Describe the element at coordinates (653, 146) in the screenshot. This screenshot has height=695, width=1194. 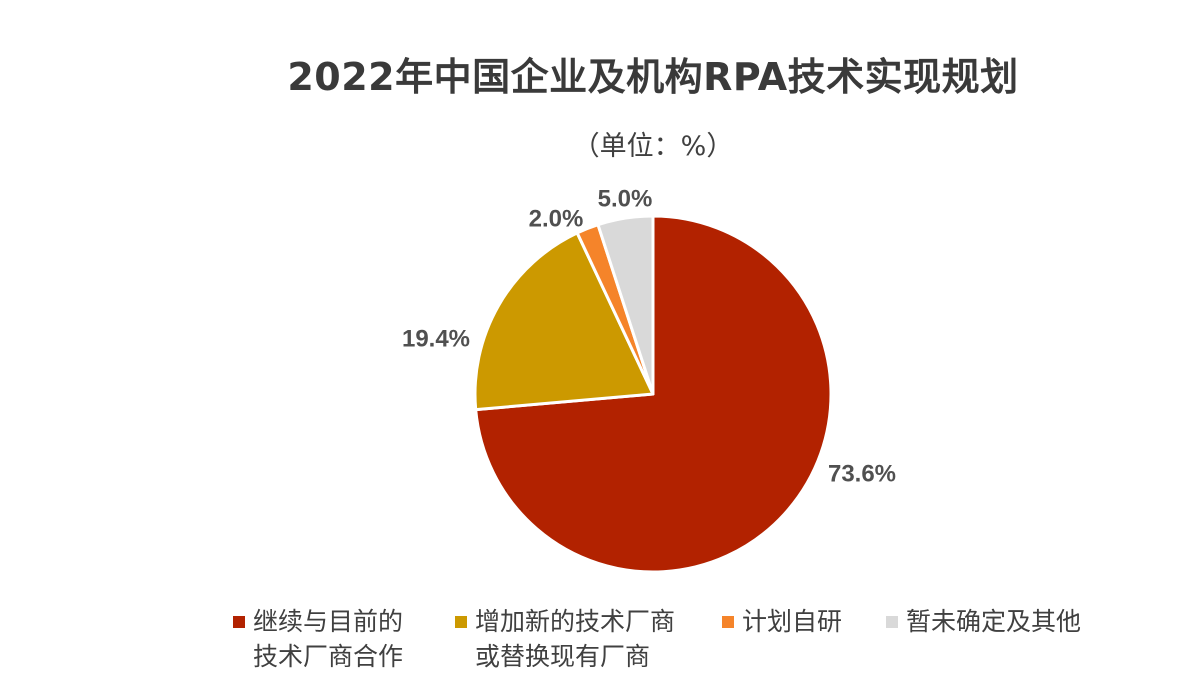
I see `chart-subtitle: （单位：%）` at that location.